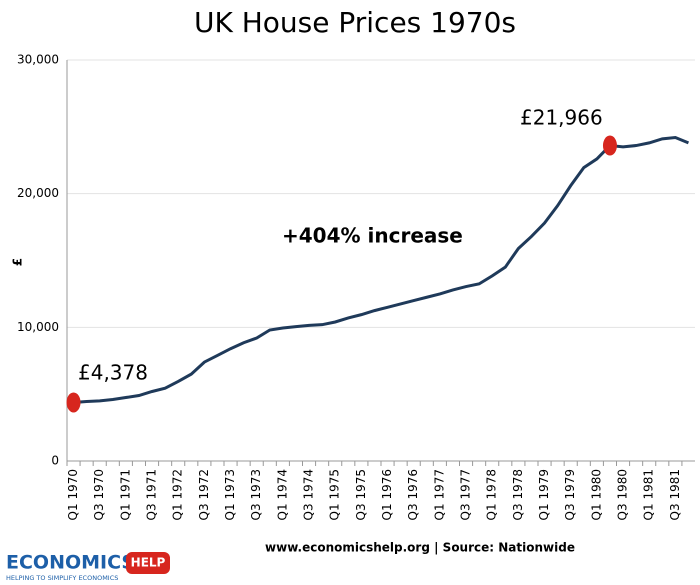 This screenshot has width=700, height=585. What do you see at coordinates (256, 494) in the screenshot?
I see `x-tick-label: Q3 1973` at bounding box center [256, 494].